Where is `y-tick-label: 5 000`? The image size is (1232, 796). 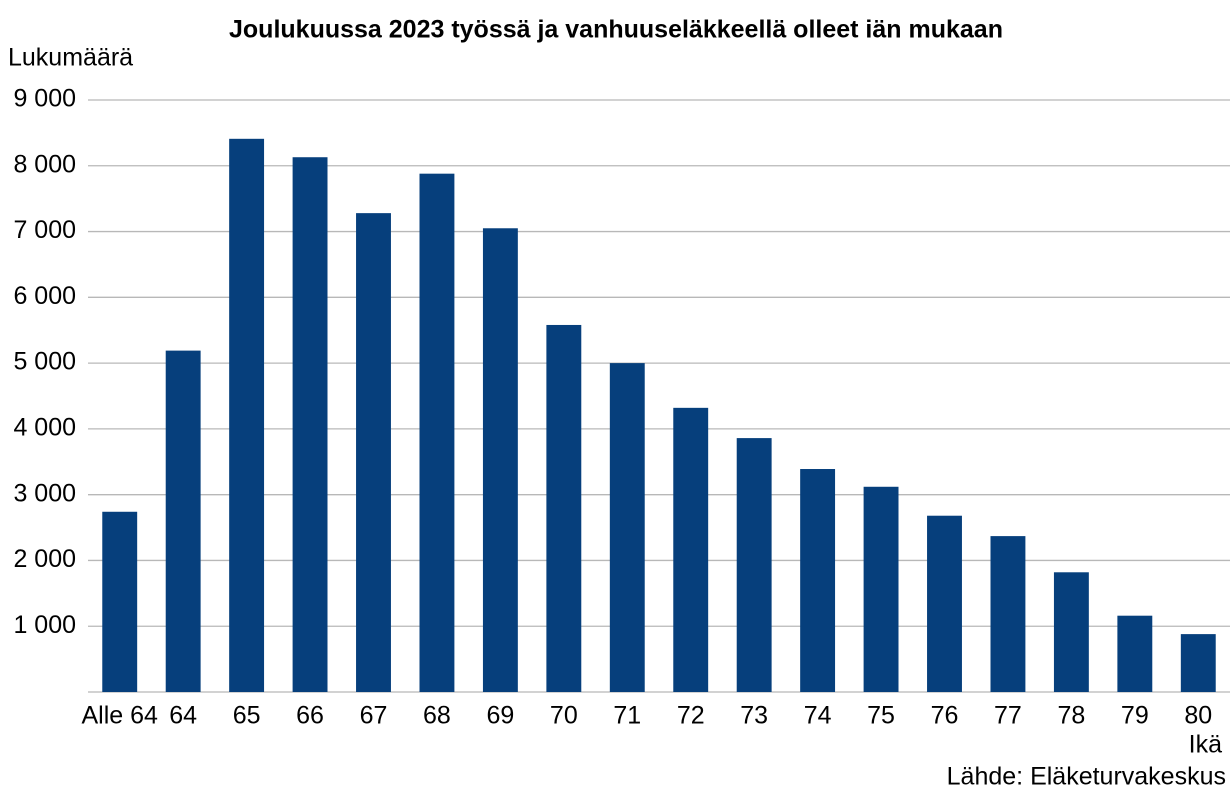
y-tick-label: 5 000 is located at coordinates (44, 362).